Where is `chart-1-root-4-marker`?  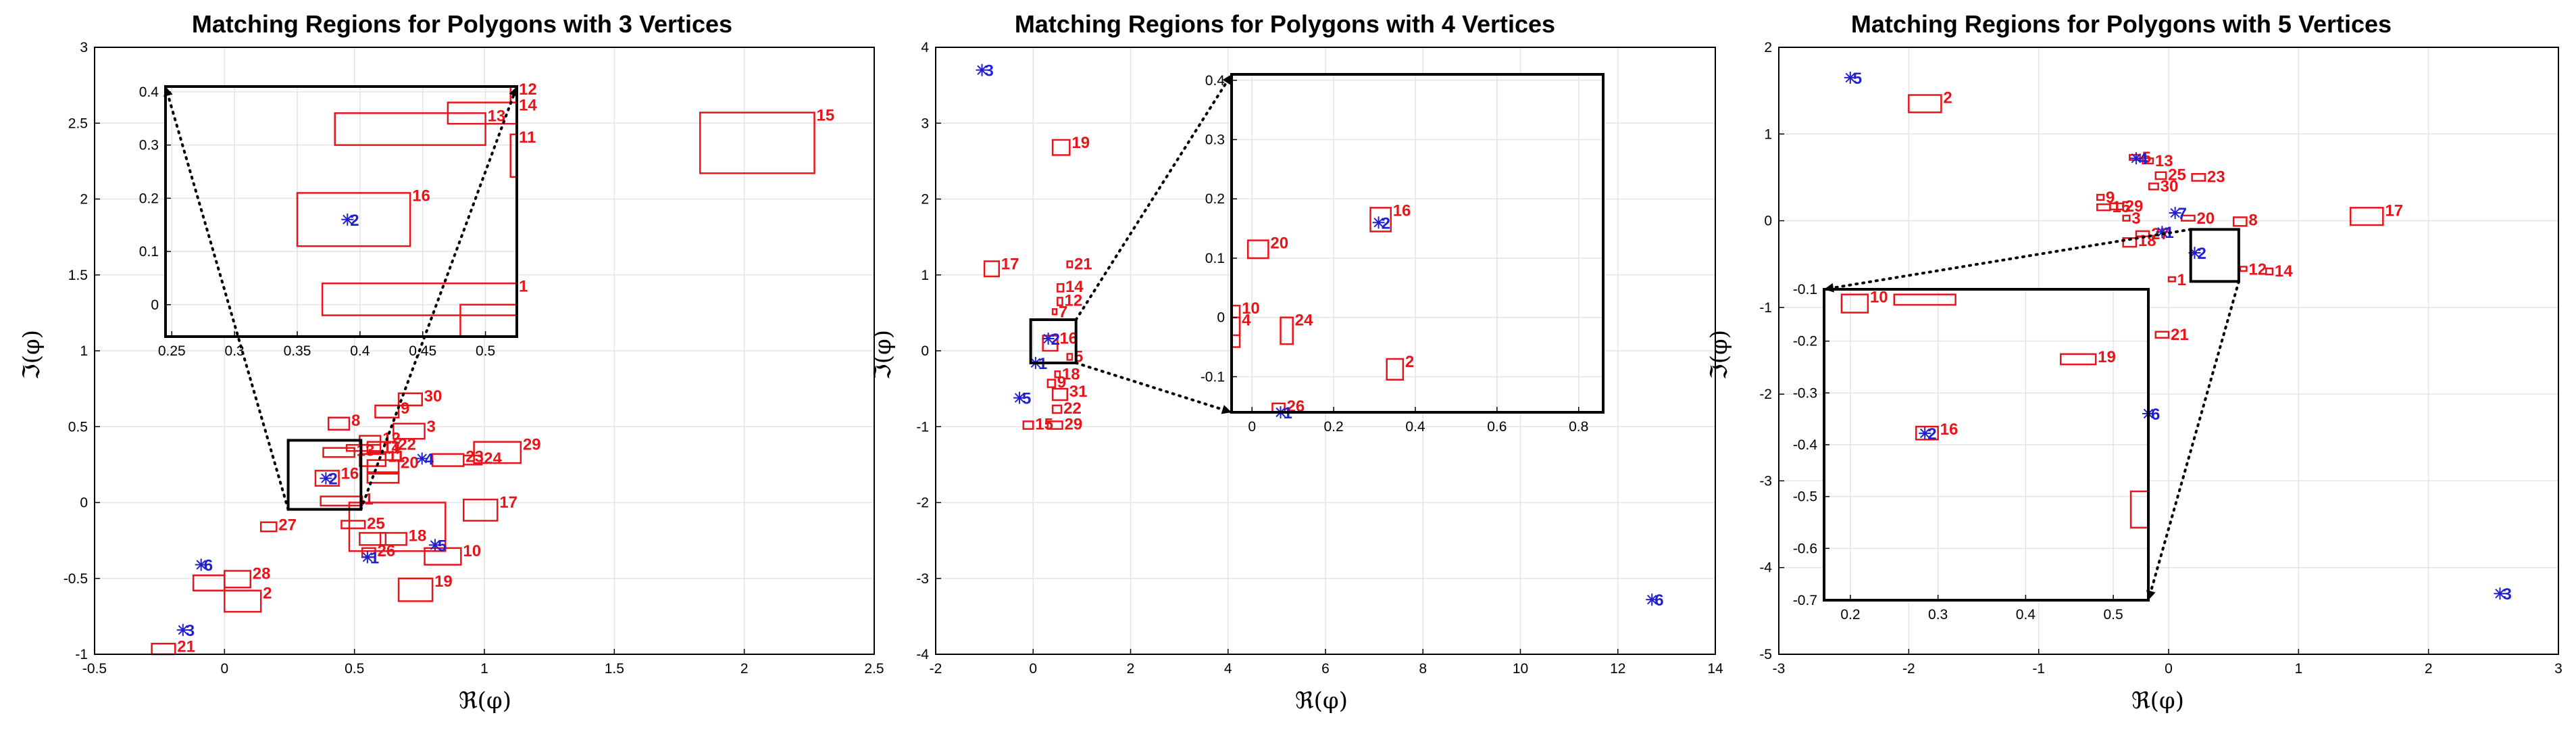
chart-1-root-4-marker is located at coordinates (421, 458).